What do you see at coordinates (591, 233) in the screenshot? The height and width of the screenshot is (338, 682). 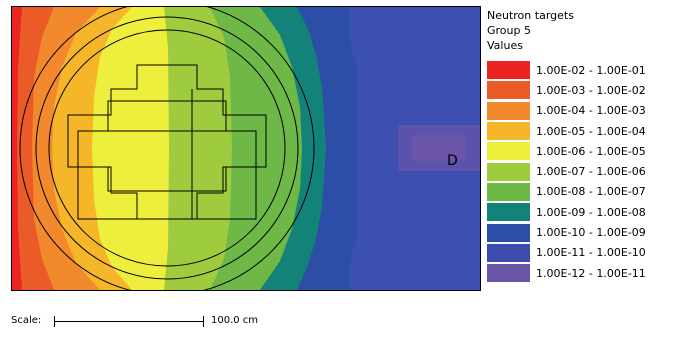 I see `legend-item-label: 1.00E-10 - 1.00E-09` at bounding box center [591, 233].